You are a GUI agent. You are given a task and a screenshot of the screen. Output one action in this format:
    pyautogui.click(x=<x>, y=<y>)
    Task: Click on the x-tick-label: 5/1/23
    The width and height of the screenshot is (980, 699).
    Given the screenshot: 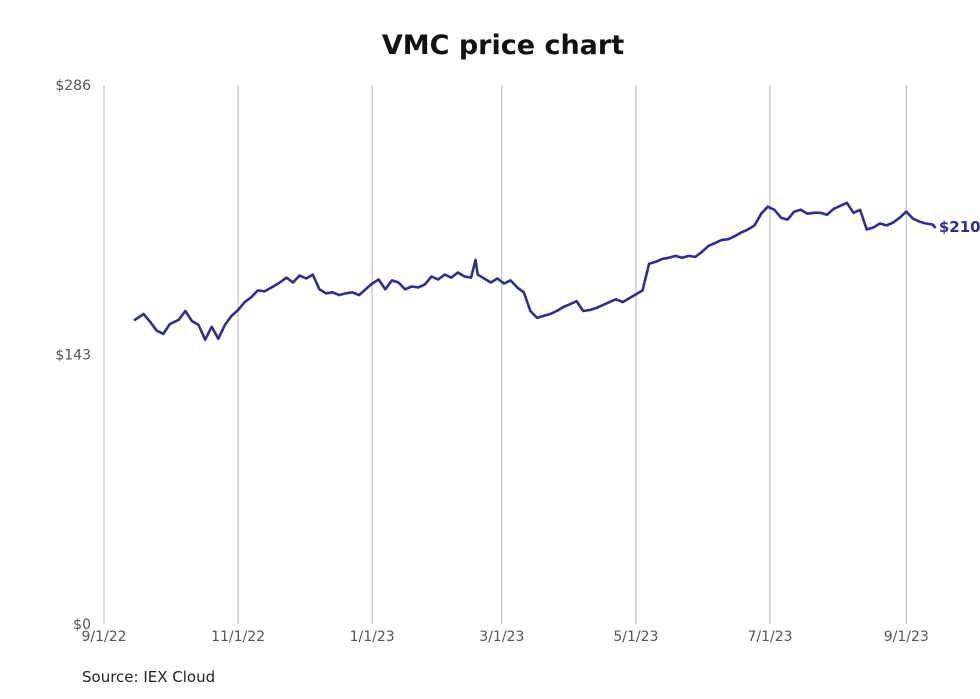 What is the action you would take?
    pyautogui.click(x=635, y=637)
    